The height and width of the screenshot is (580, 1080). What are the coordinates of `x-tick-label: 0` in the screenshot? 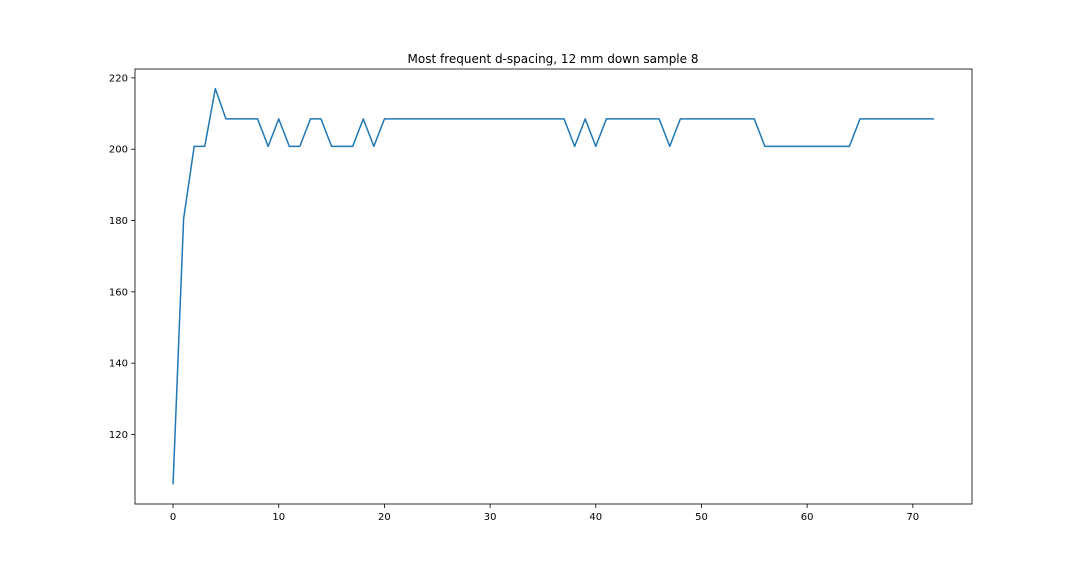 It's located at (173, 517).